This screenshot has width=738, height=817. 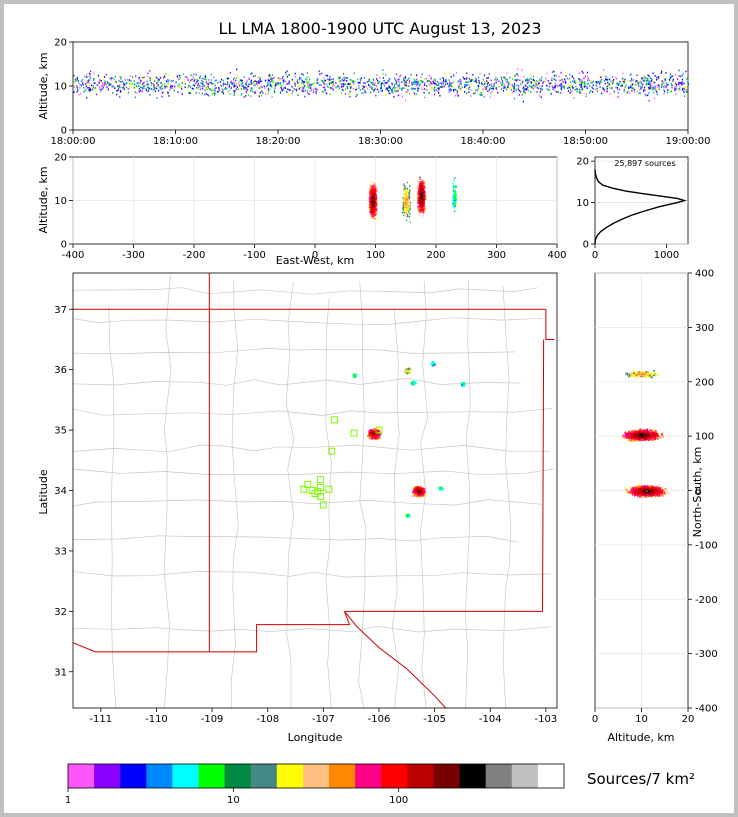 I want to click on time-height-ylabel: Altitude, km, so click(x=43, y=85).